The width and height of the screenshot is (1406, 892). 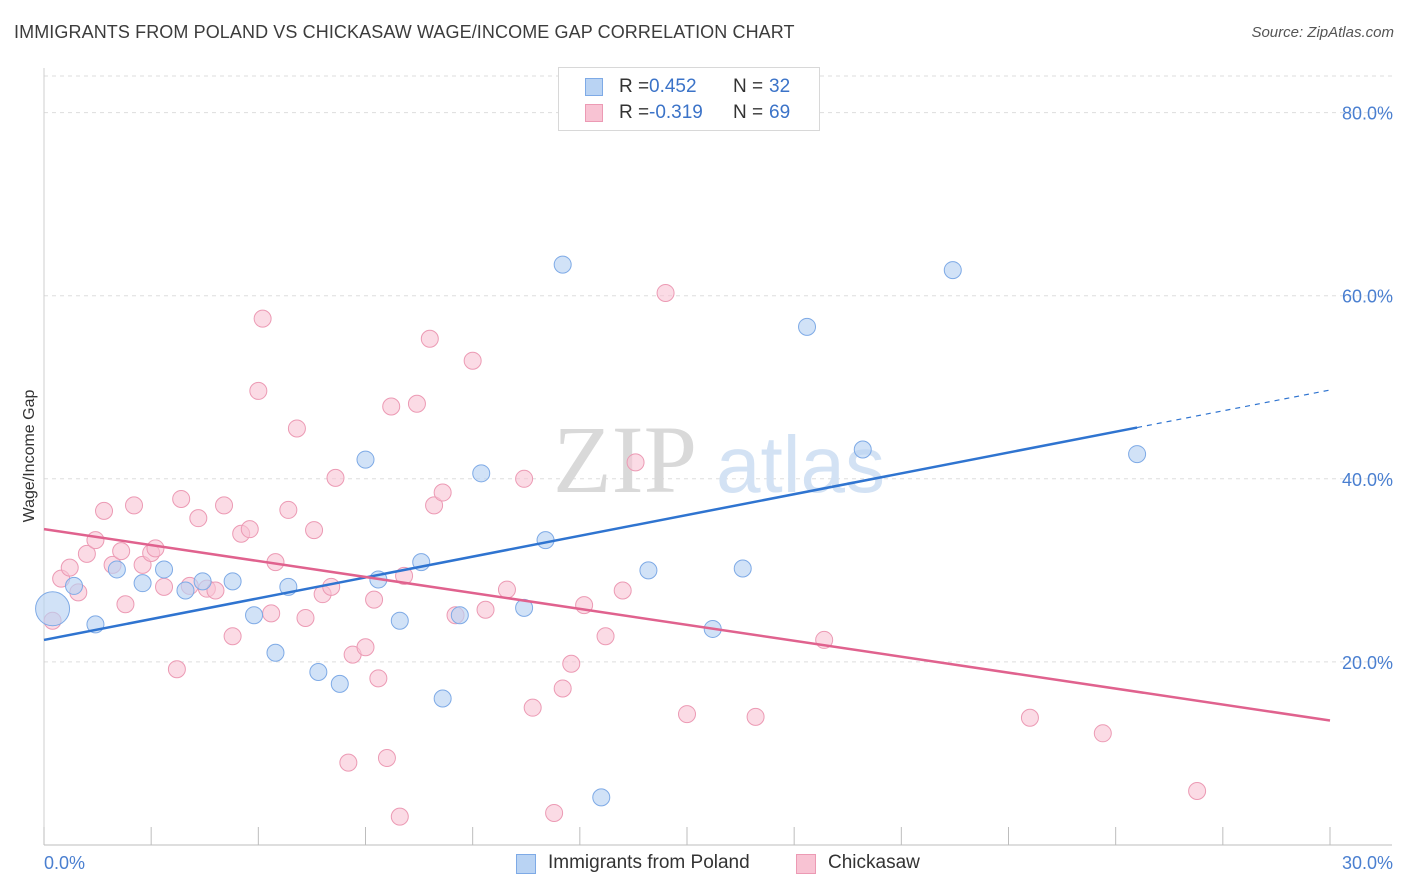 What do you see at coordinates (874, 862) in the screenshot?
I see `bottom-legend-label-chickasaw: Chickasaw` at bounding box center [874, 862].